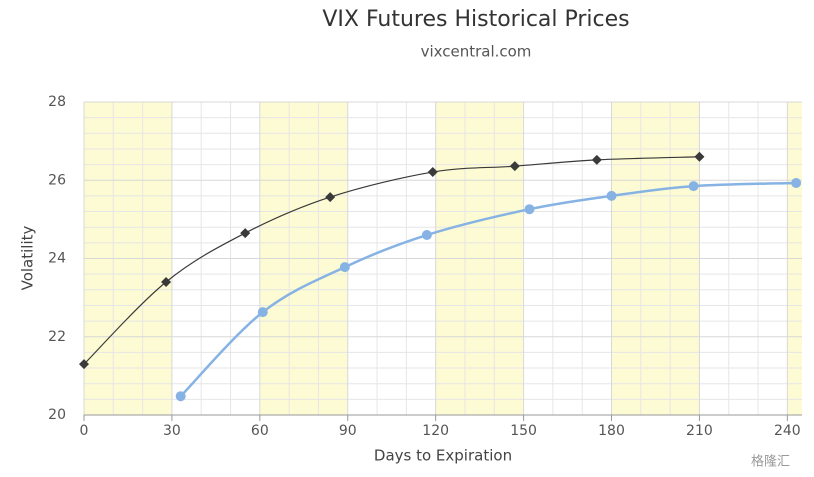  Describe the element at coordinates (57, 337) in the screenshot. I see `y-tick-label: 22` at that location.